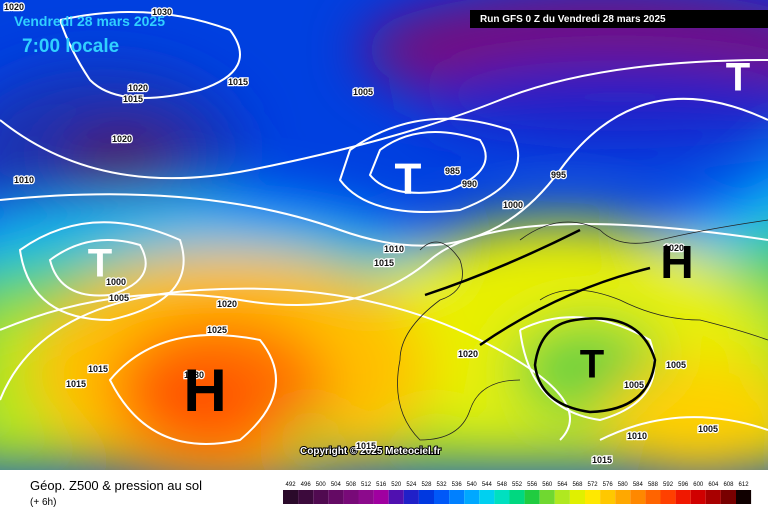 This screenshot has height=517, width=768. Describe the element at coordinates (573, 19) in the screenshot. I see `run-text: Run GFS 0 Z du Vendredi 28 mars 2025` at that location.